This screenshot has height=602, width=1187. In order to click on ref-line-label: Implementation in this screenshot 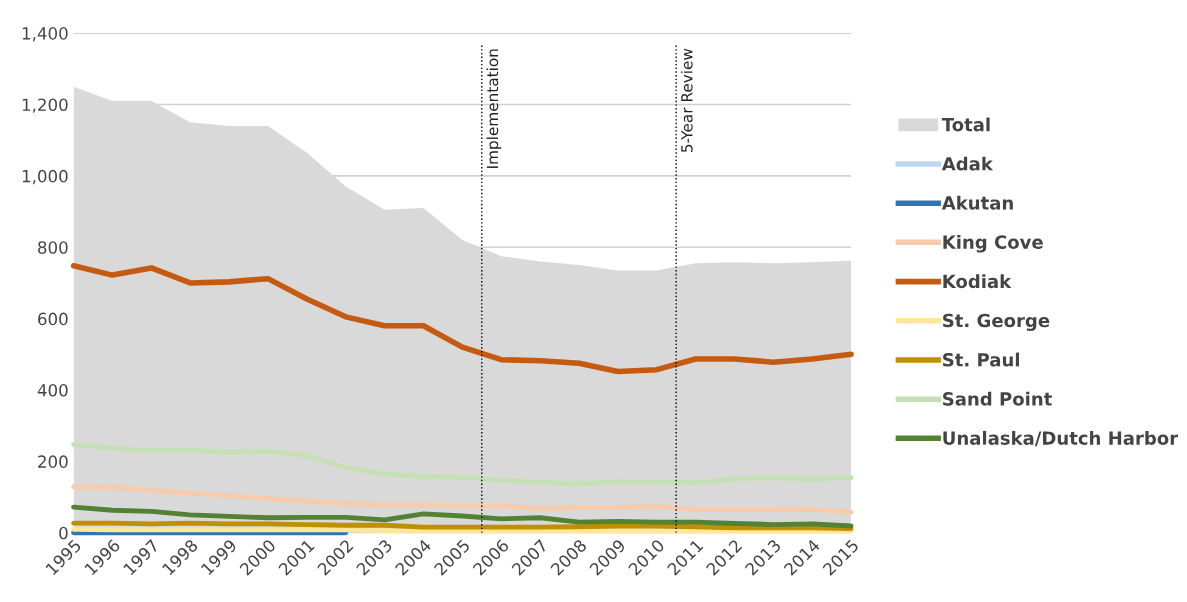, I will do `click(494, 108)`.